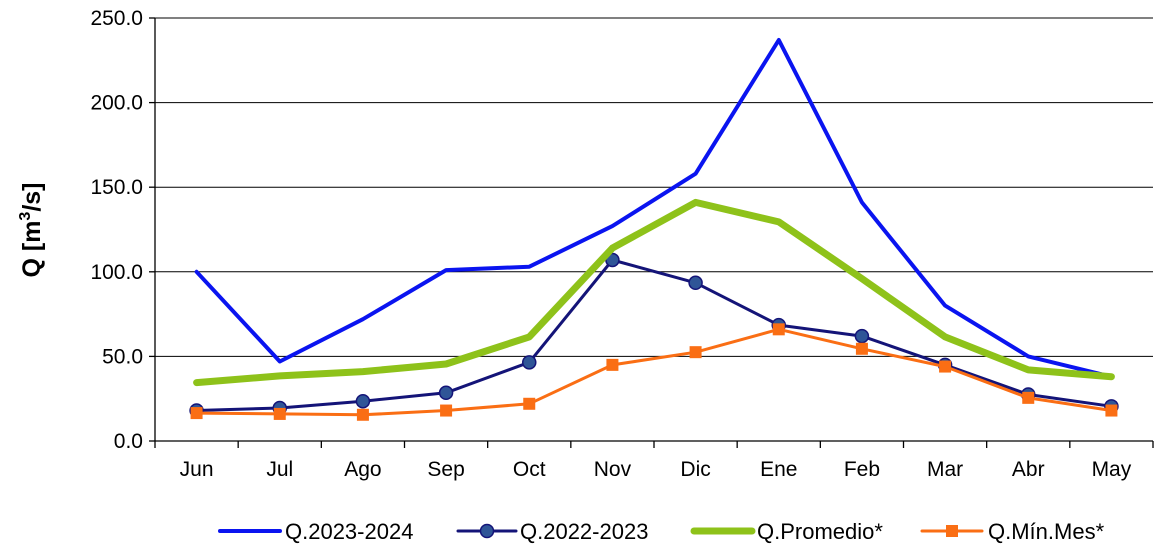 Image resolution: width=1168 pixels, height=548 pixels. I want to click on legend-item-1: Q.2023-2024, so click(315, 531).